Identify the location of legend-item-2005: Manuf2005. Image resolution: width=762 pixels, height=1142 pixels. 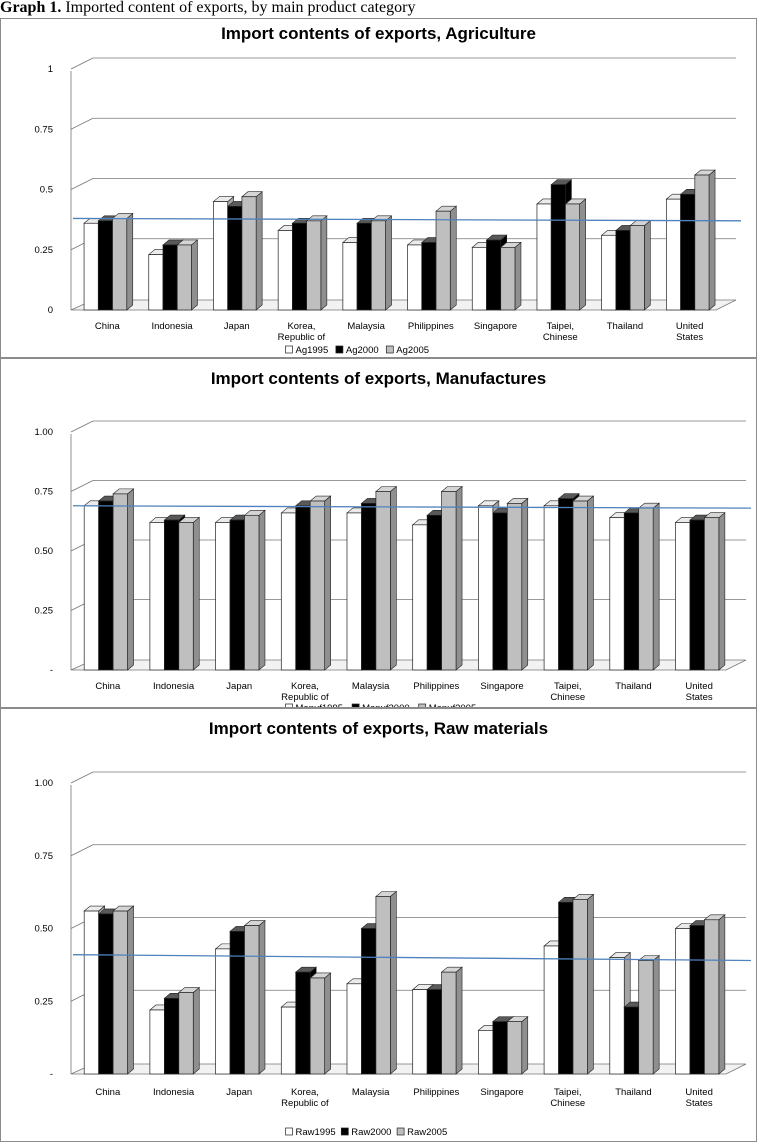
(447, 705).